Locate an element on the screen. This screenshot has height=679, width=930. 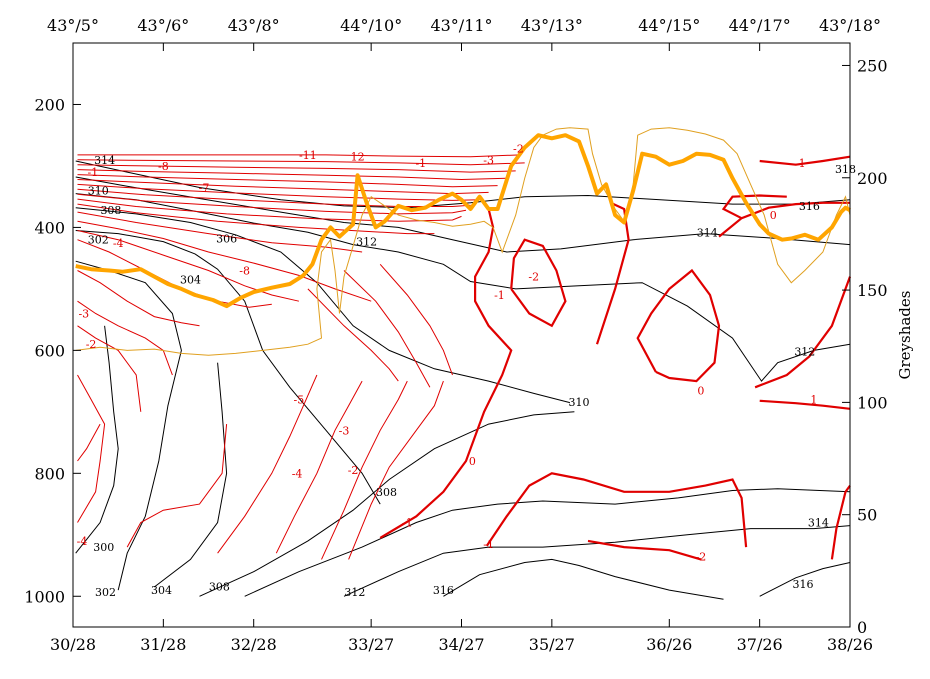
y-tick-label-right: 150 is located at coordinates (872, 290).